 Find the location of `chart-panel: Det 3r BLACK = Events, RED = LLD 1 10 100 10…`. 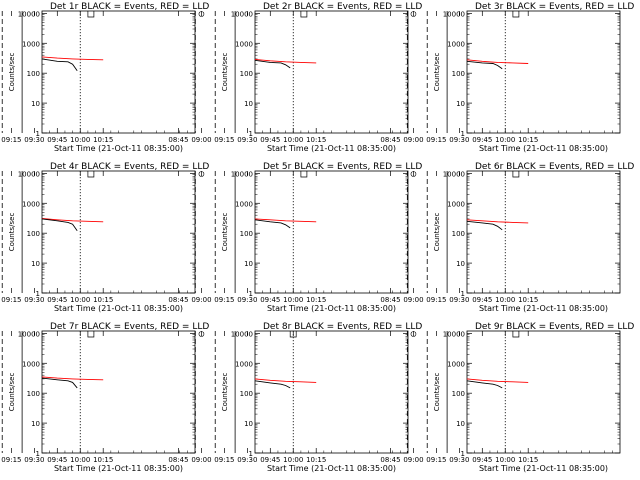

chart-panel: Det 3r BLACK = Events, RED = LLD 1 10 100 10… is located at coordinates (507, 77).